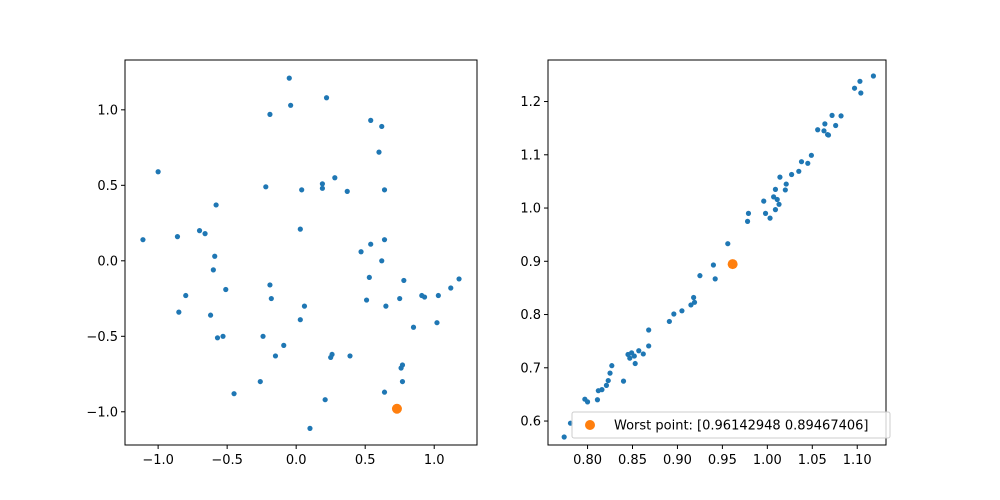 The width and height of the screenshot is (1000, 500). I want to click on right-x-tick-label: 1.00, so click(767, 460).